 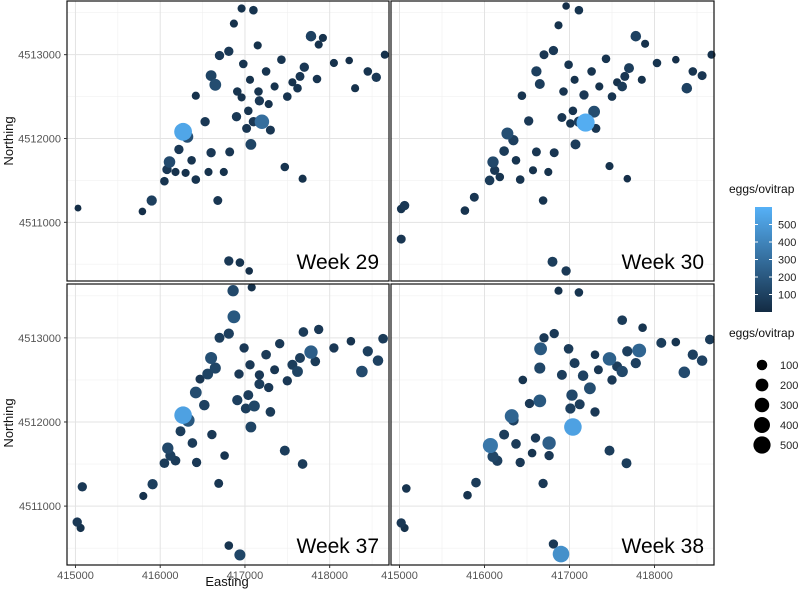 I want to click on size-legend-label: 300, so click(x=789, y=406).